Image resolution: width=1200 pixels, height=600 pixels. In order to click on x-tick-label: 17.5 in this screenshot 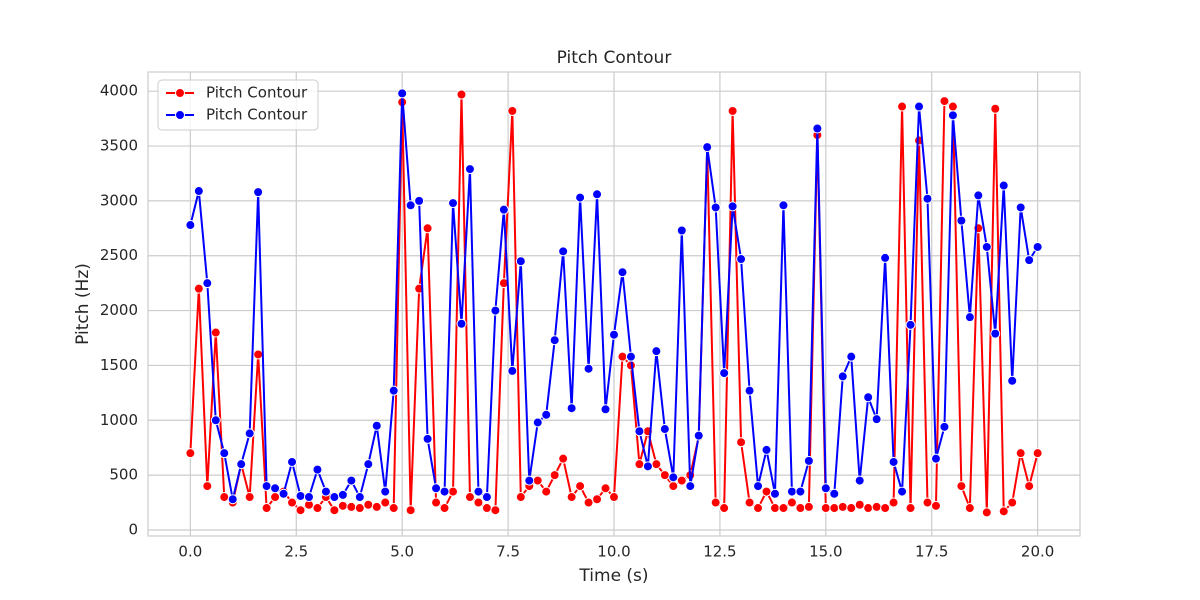, I will do `click(931, 552)`.